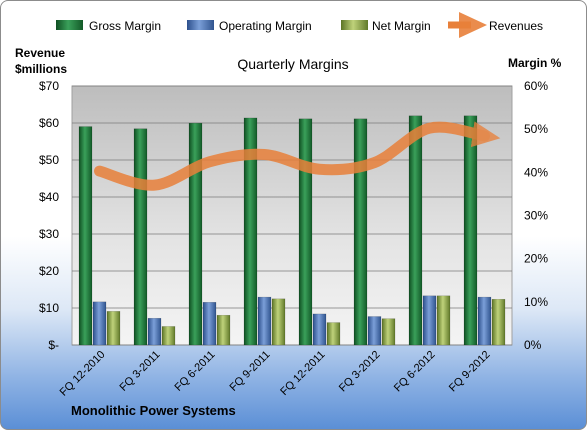  I want to click on left-tick-label: $70, so click(49, 86).